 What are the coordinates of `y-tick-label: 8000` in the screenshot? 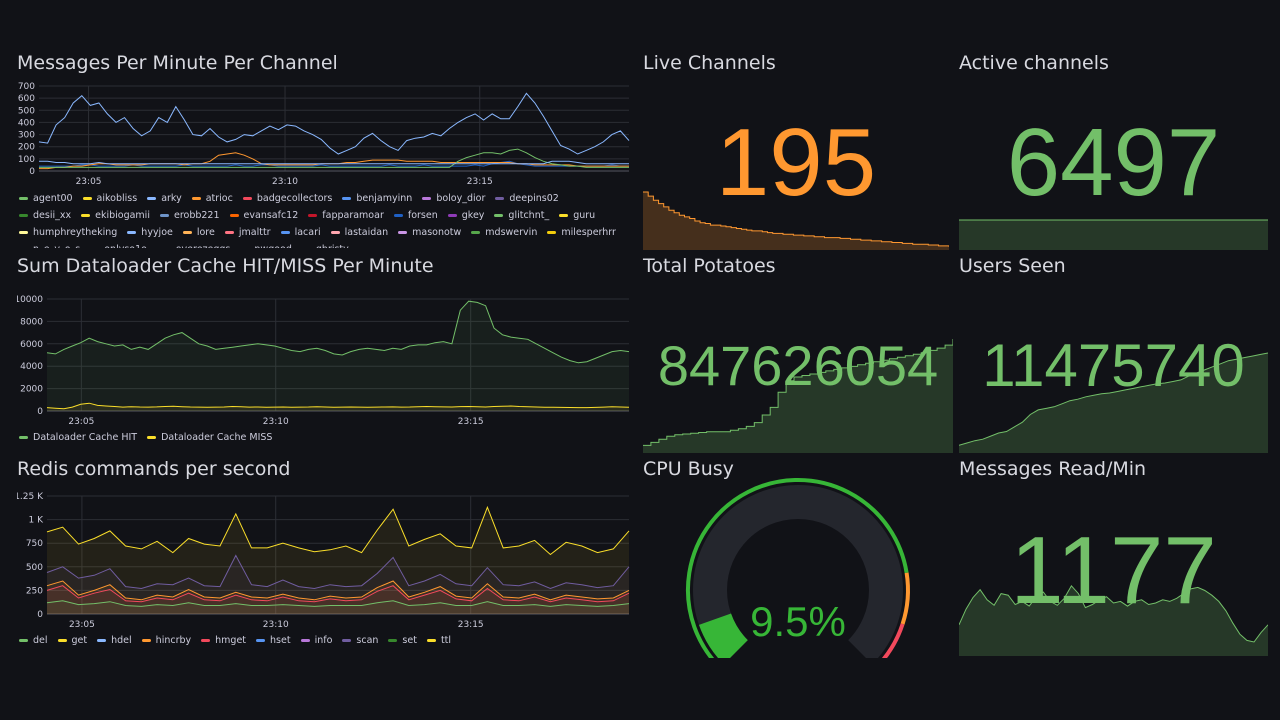 It's located at (31, 322).